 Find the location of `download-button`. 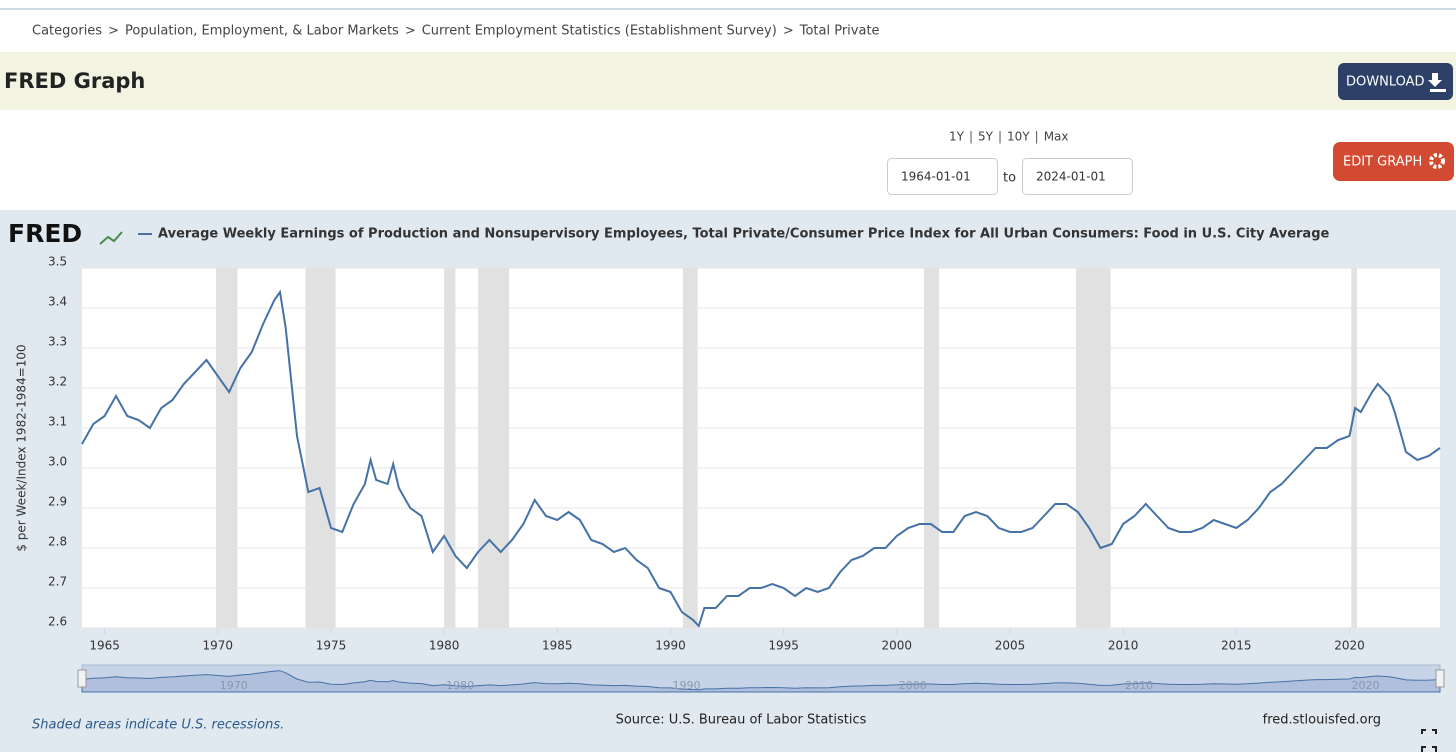

download-button is located at coordinates (1395, 81).